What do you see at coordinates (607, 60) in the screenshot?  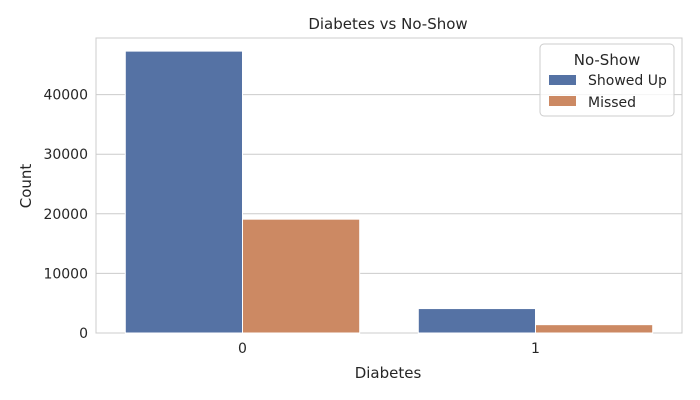 I see `legend-title: No-Show` at bounding box center [607, 60].